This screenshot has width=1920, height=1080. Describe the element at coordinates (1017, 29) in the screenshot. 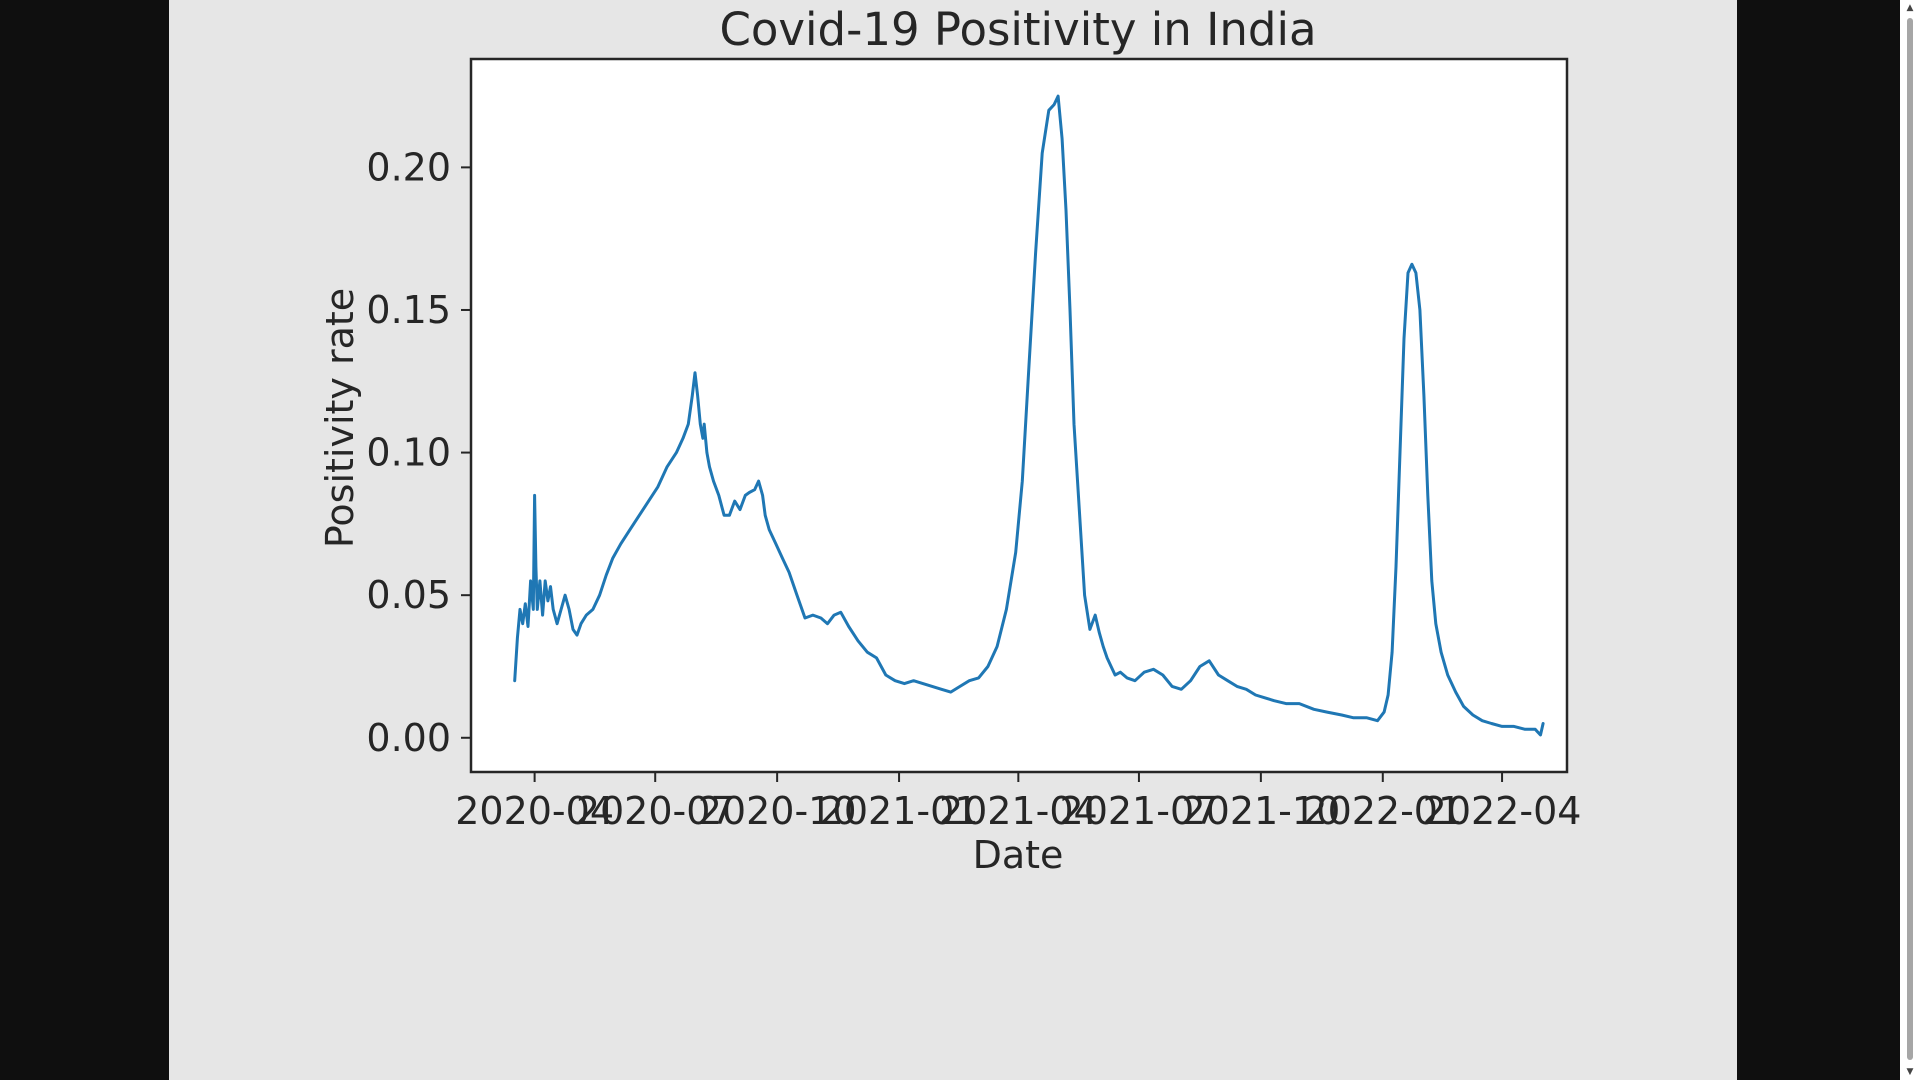

I see `chart-title: Covid-19 Positivity in India` at that location.